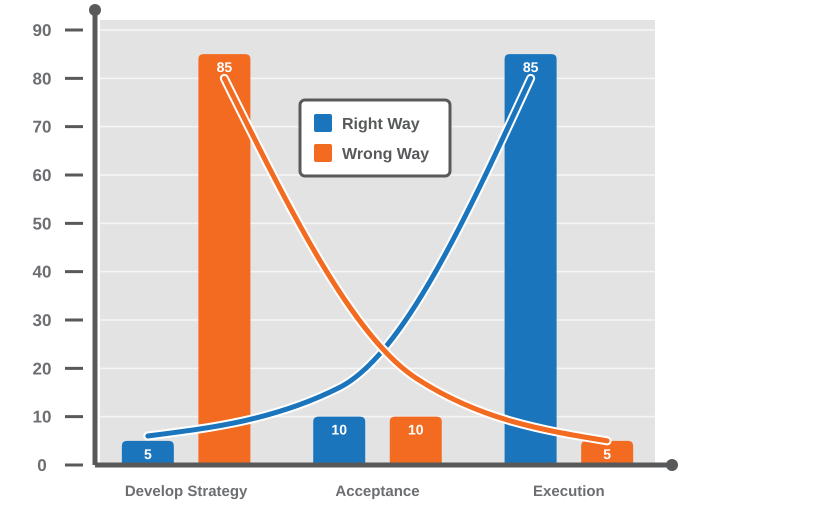 Image resolution: width=815 pixels, height=516 pixels. I want to click on y-tick-label: 40, so click(42, 272).